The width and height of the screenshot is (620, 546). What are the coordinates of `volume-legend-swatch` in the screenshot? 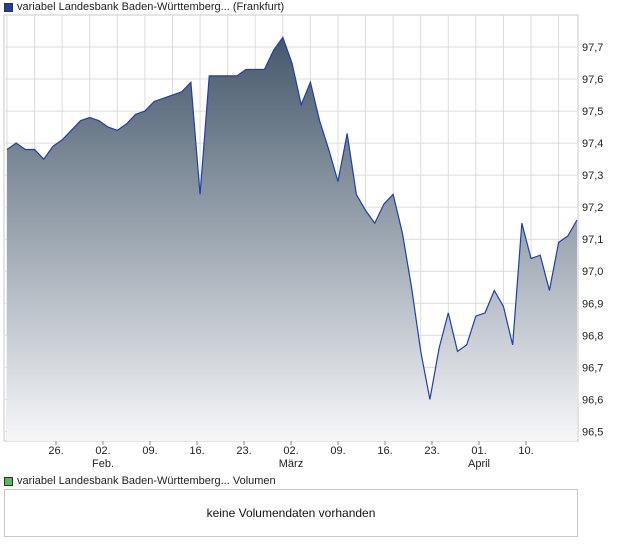 It's located at (8, 481).